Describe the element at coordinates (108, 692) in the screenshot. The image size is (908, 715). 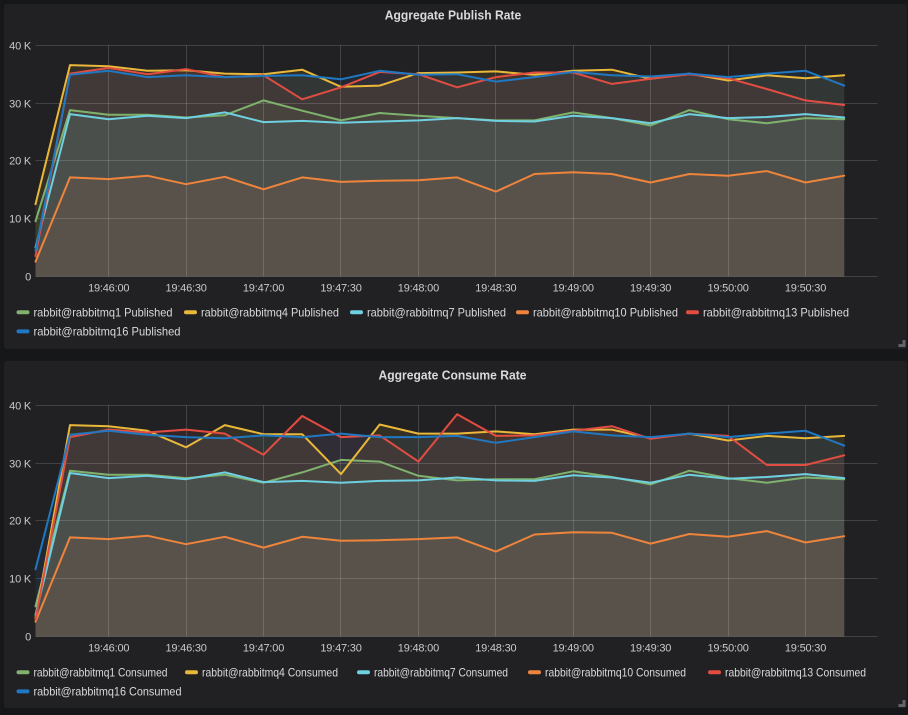
I see `svg-text: rabbit@rabbitmq16 Consumed` at that location.